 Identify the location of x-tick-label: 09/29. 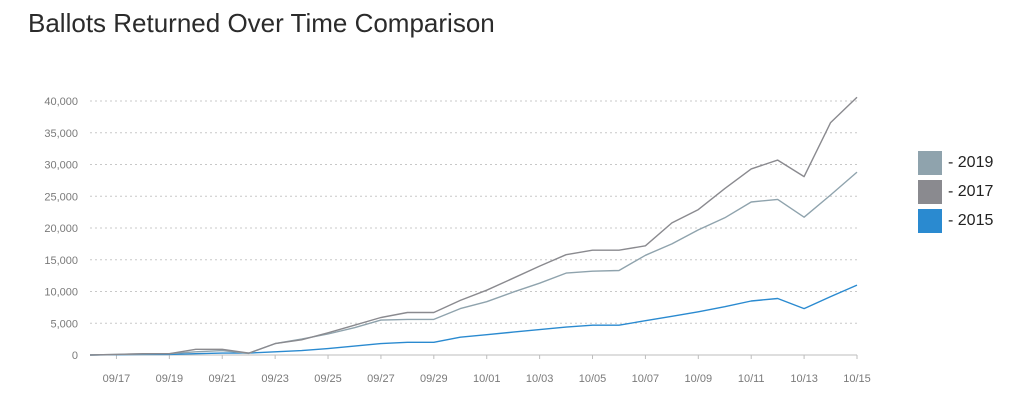
(434, 379).